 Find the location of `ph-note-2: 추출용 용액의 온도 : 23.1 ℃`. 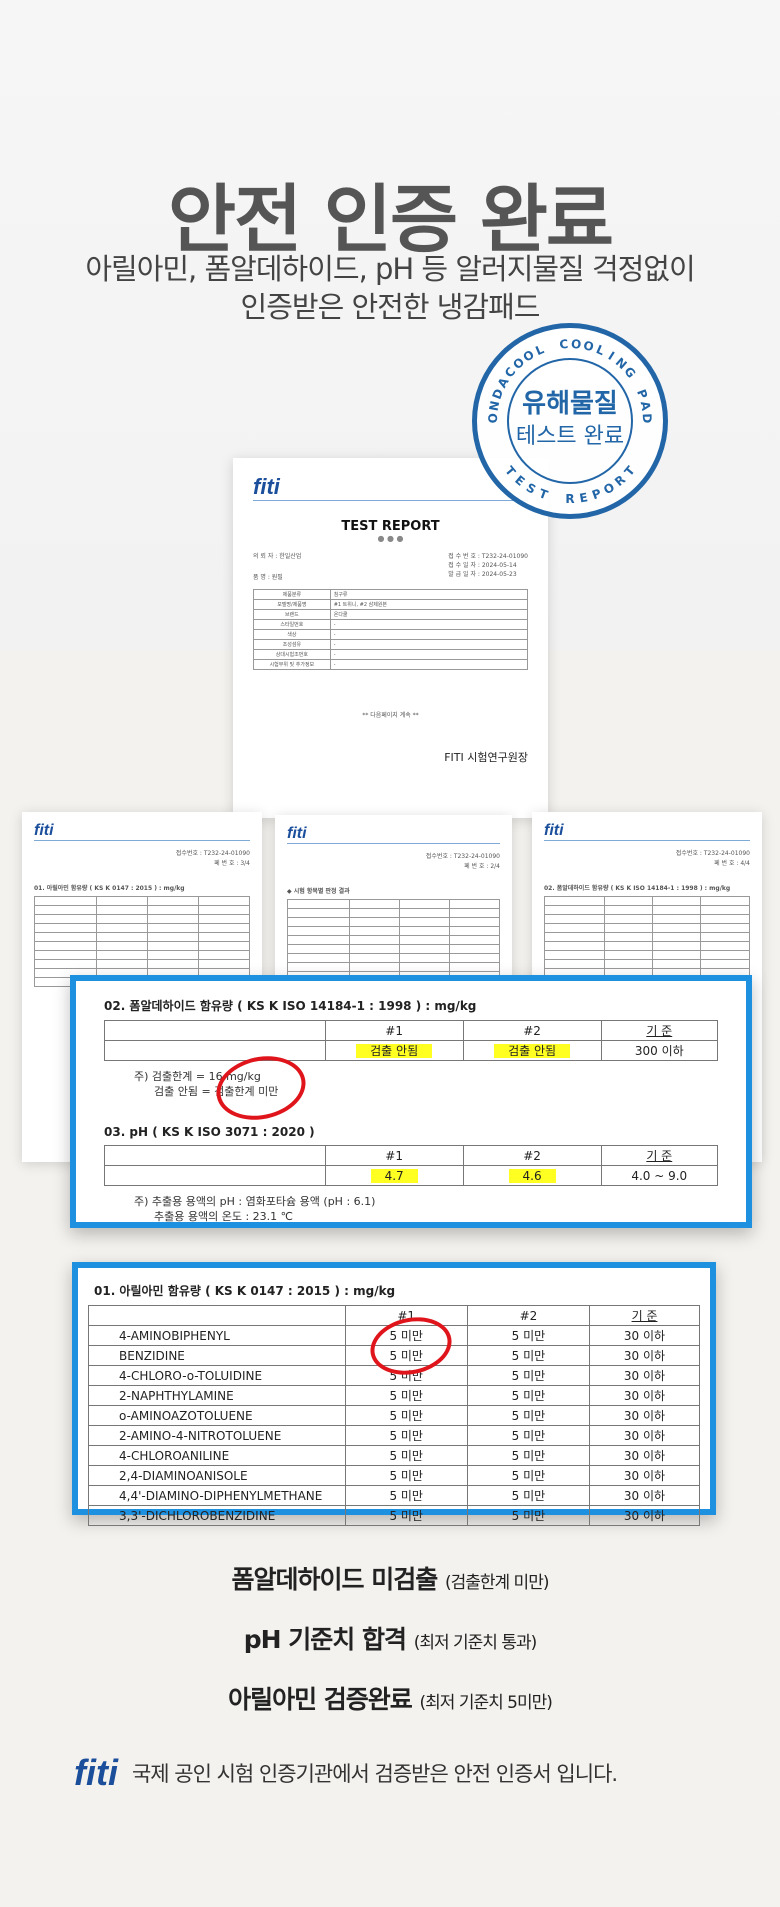

ph-note-2: 추출용 용액의 온도 : 23.1 ℃ is located at coordinates (223, 1216).